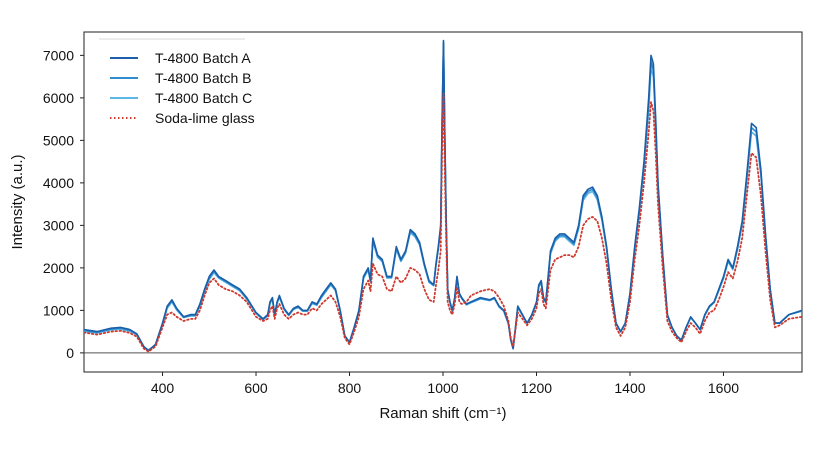 The height and width of the screenshot is (461, 824). What do you see at coordinates (63, 204) in the screenshot?
I see `y-axis: 0 1000 2000 3000 4000 5000 6000 7000` at bounding box center [63, 204].